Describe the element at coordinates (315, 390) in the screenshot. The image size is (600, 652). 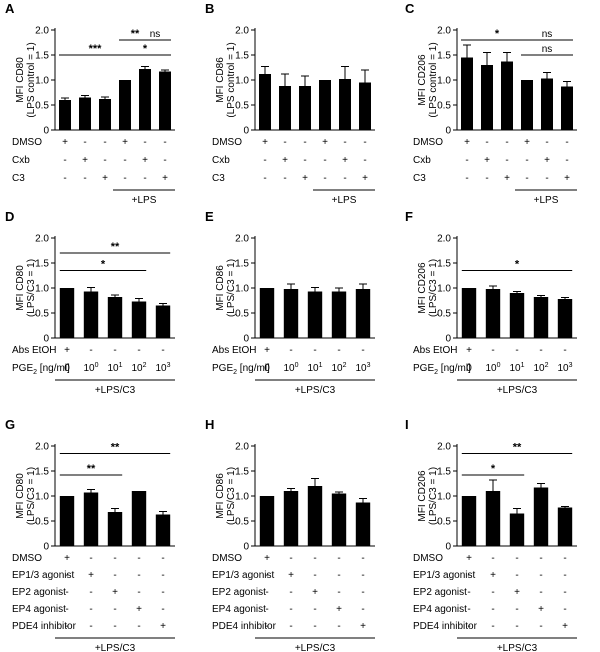
I see `group-label: +LPS/C3` at that location.